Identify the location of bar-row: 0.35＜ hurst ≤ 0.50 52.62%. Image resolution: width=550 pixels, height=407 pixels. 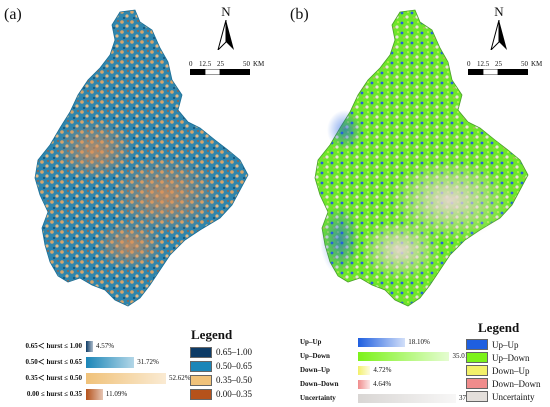
(95, 378).